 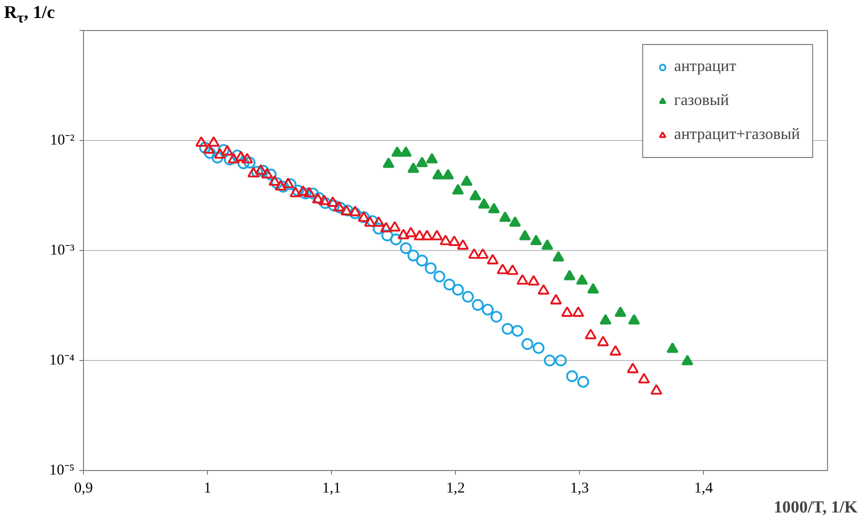 I want to click on x-axis-title: 1000/T, 1/K, so click(x=816, y=507).